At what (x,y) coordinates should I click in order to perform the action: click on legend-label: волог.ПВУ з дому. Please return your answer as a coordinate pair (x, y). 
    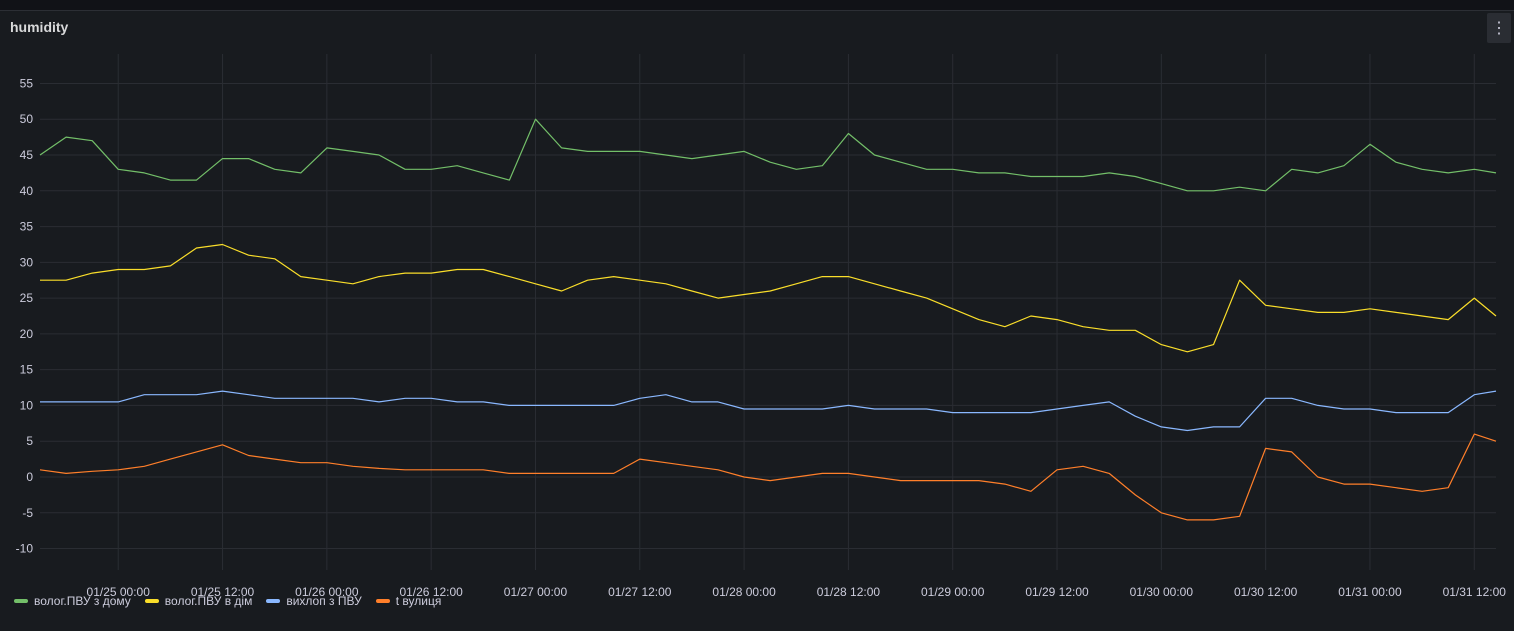
    Looking at the image, I should click on (82, 601).